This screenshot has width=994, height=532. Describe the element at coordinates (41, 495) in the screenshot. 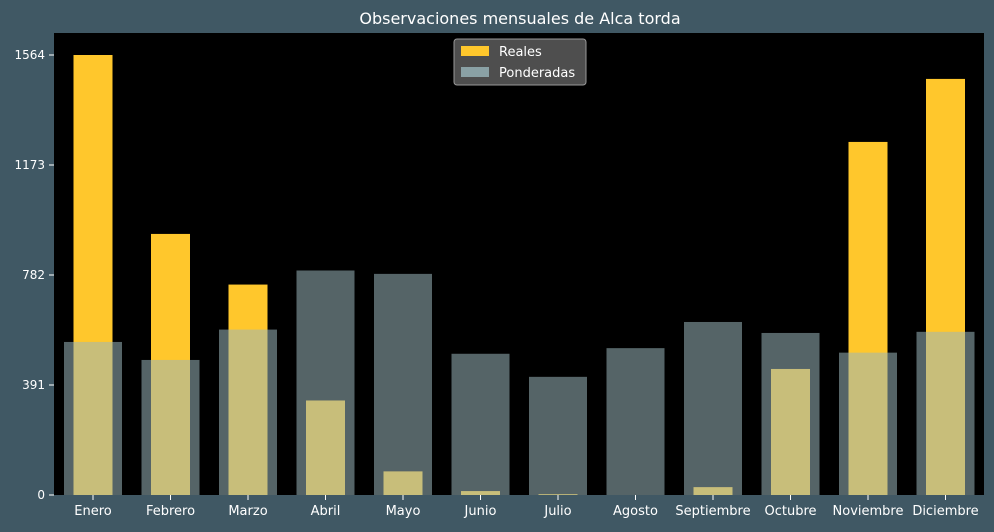

I see `y-tick-label: 0` at that location.